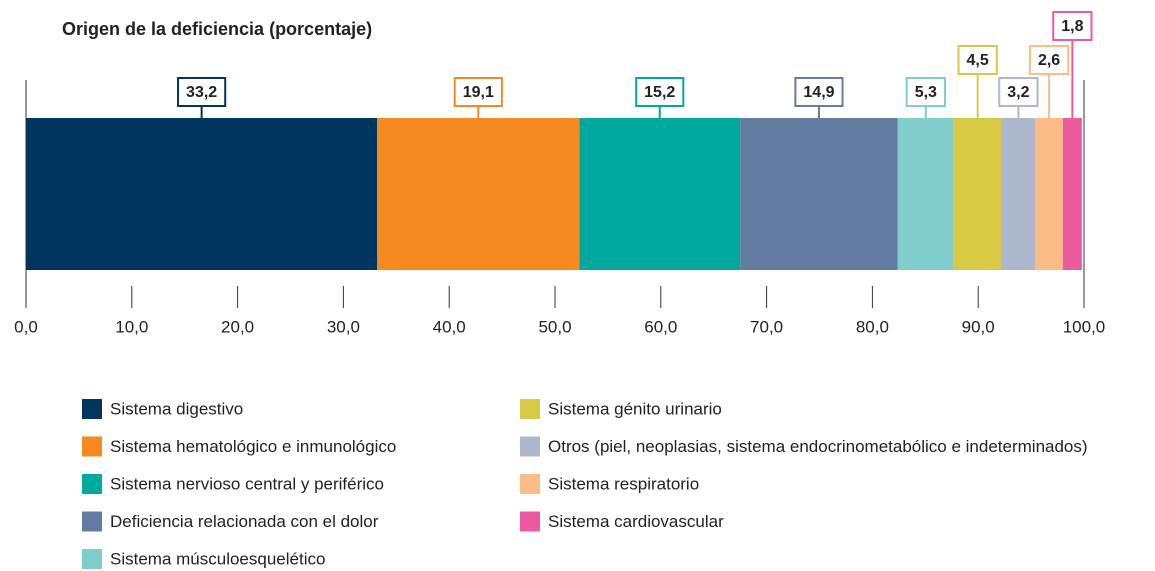 The image size is (1155, 571). Describe the element at coordinates (217, 558) in the screenshot. I see `legend-label: Sistema músculoesquelético` at that location.